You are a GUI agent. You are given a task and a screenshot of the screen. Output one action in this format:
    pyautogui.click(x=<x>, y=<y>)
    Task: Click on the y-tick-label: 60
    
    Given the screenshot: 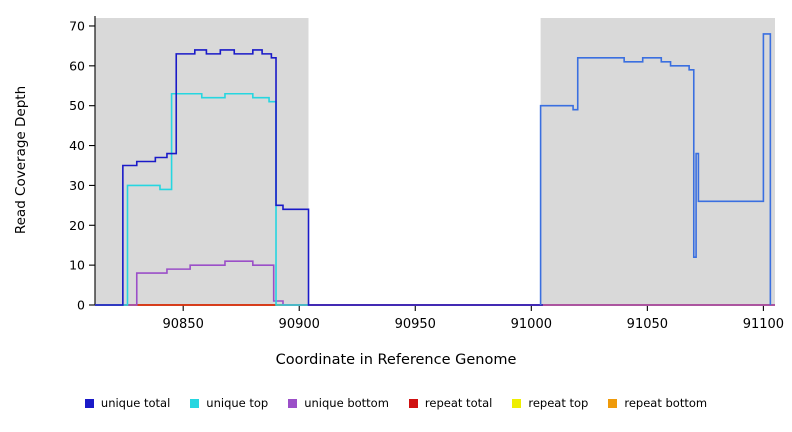 What is the action you would take?
    pyautogui.click(x=77, y=65)
    